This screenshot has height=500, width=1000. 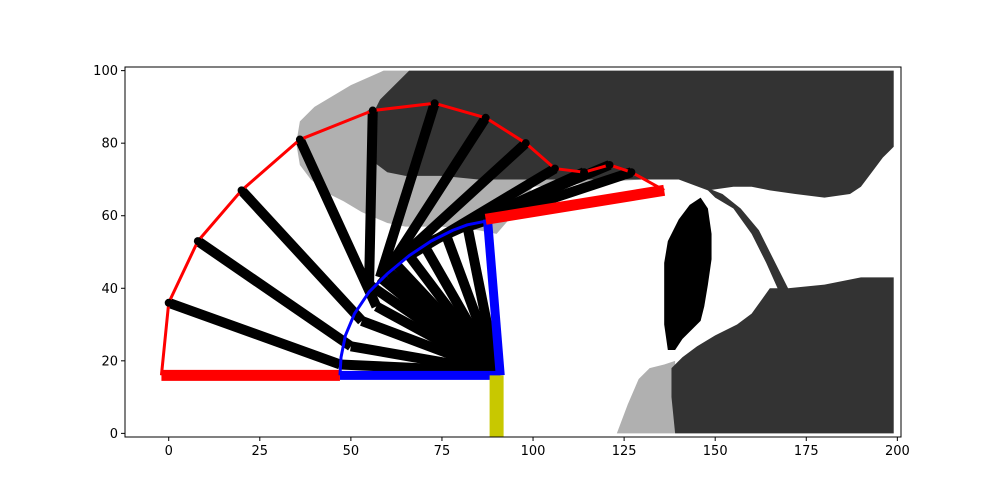 I want to click on x-tick-label-7: 175, so click(x=806, y=451).